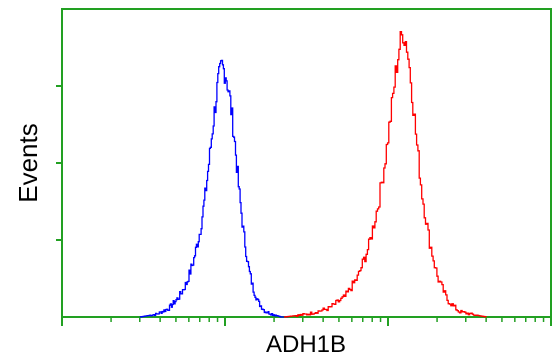 The height and width of the screenshot is (362, 555). I want to click on x-axis-label: ADH1B, so click(306, 344).